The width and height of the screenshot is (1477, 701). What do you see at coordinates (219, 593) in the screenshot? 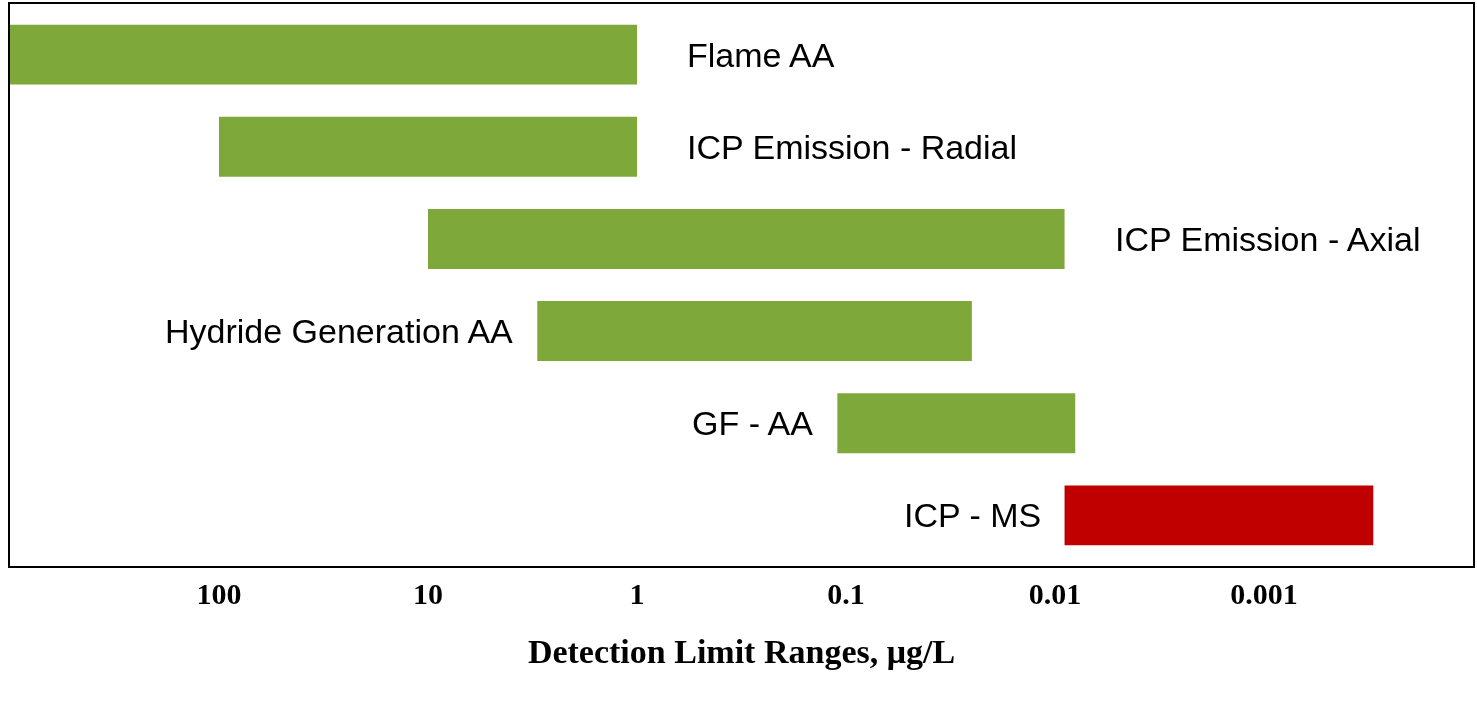
I see `x-tick-label: 100` at bounding box center [219, 593].